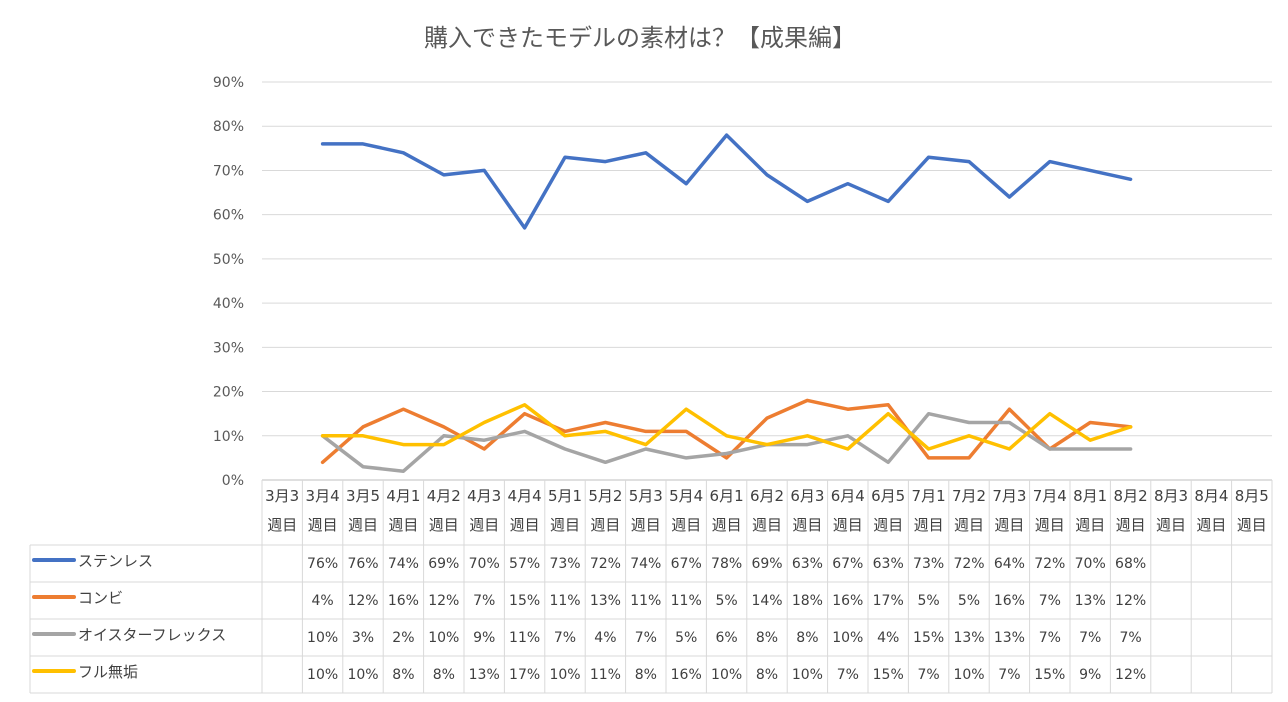 The width and height of the screenshot is (1288, 702). Describe the element at coordinates (363, 638) in the screenshot. I see `data-label: 3%` at that location.